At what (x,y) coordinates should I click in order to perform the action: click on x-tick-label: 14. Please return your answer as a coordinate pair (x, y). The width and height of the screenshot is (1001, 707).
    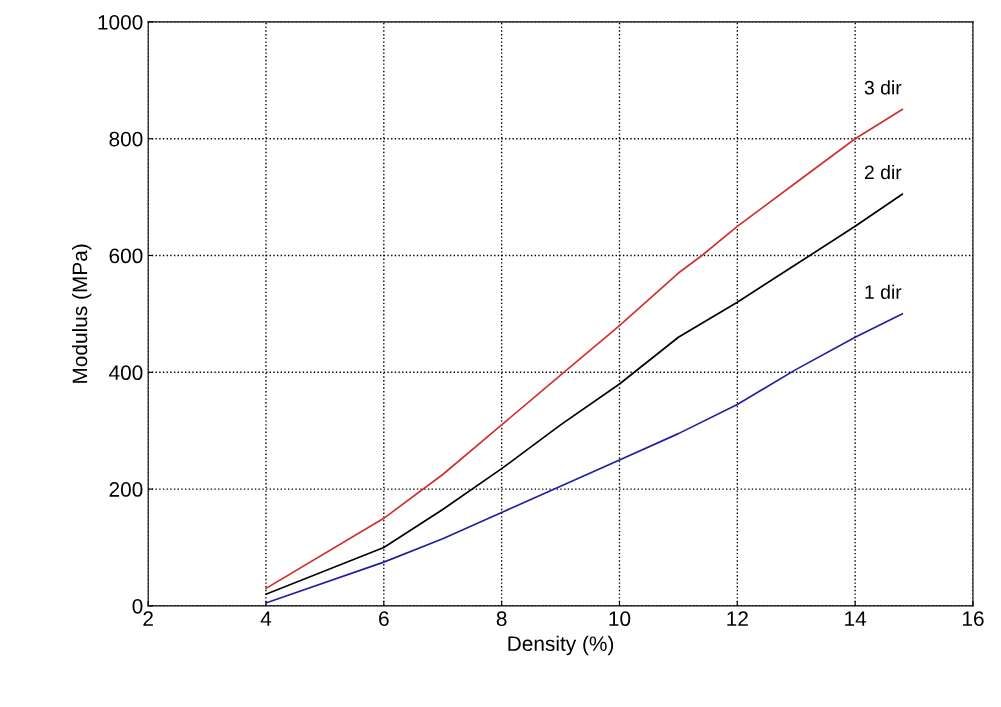
    Looking at the image, I should click on (856, 618).